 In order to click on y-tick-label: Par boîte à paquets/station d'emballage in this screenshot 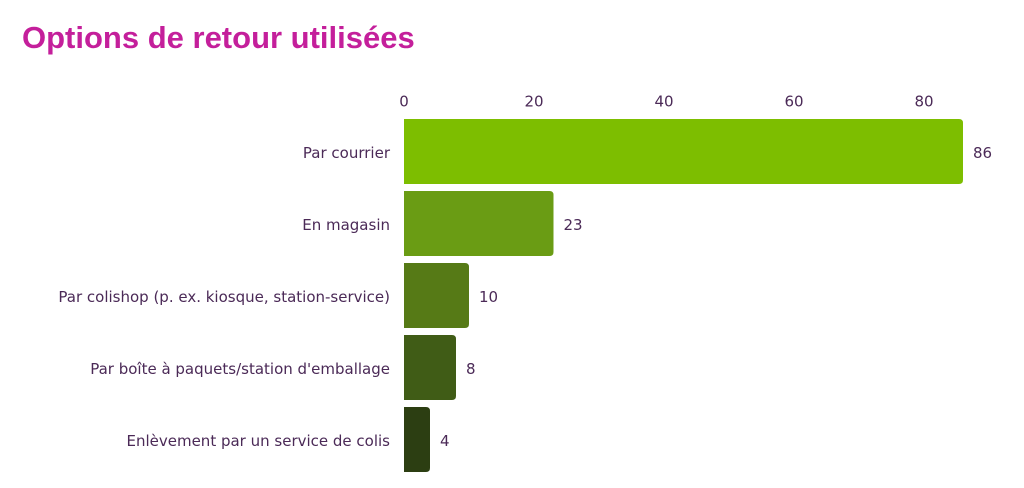, I will do `click(240, 369)`.